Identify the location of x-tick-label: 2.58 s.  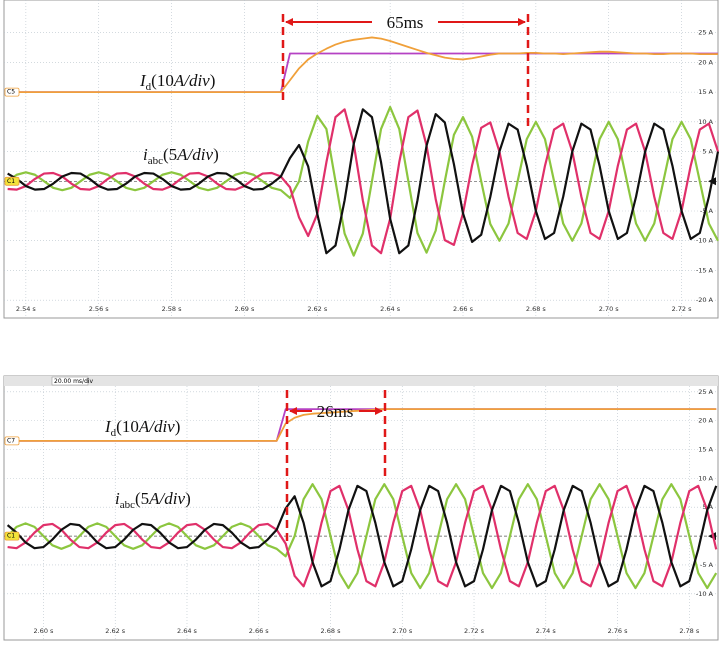
(172, 309).